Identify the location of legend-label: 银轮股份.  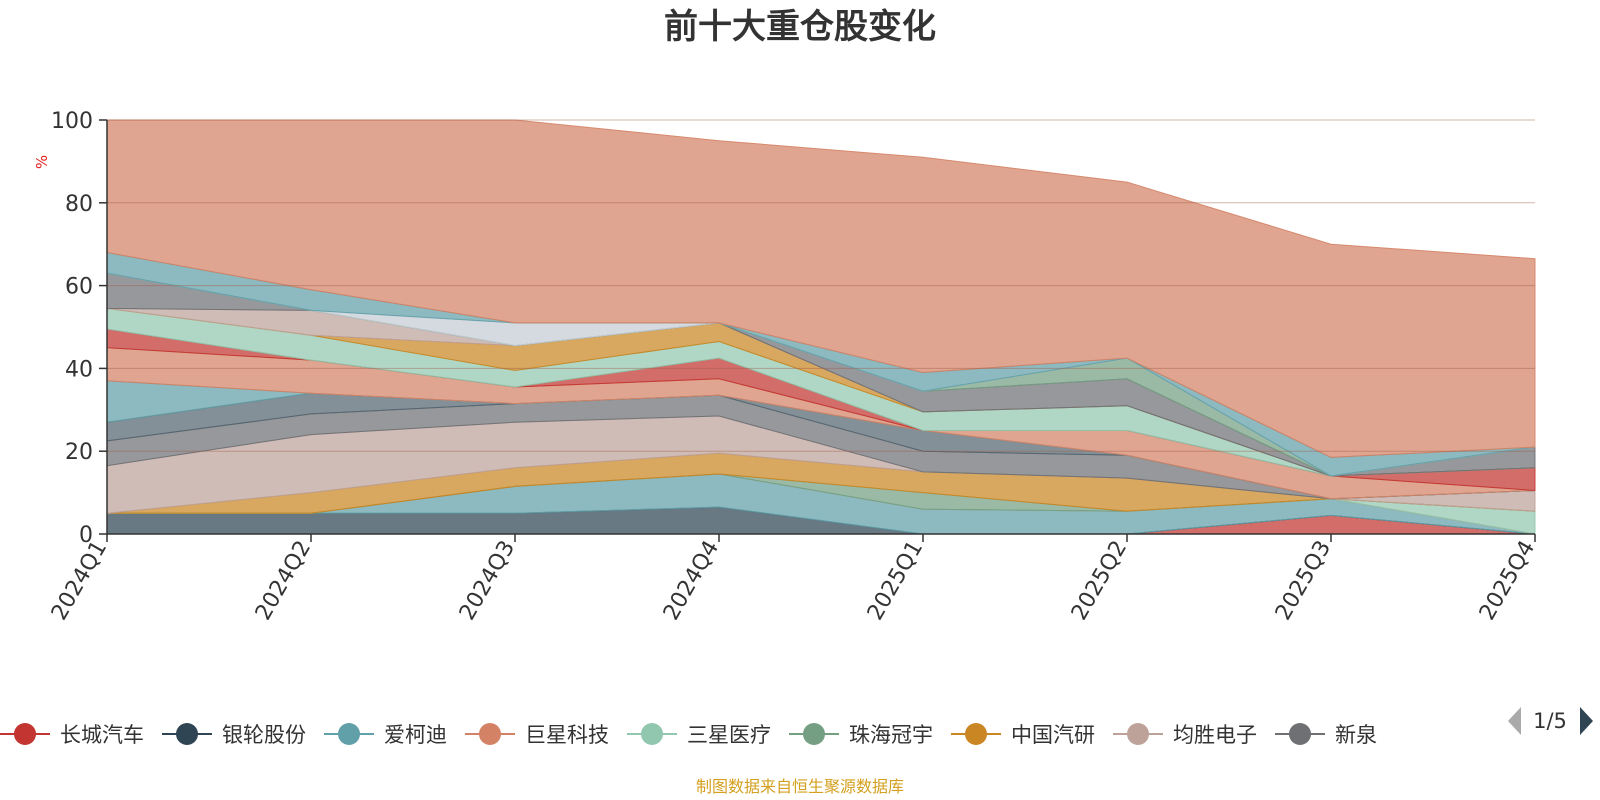
(264, 735).